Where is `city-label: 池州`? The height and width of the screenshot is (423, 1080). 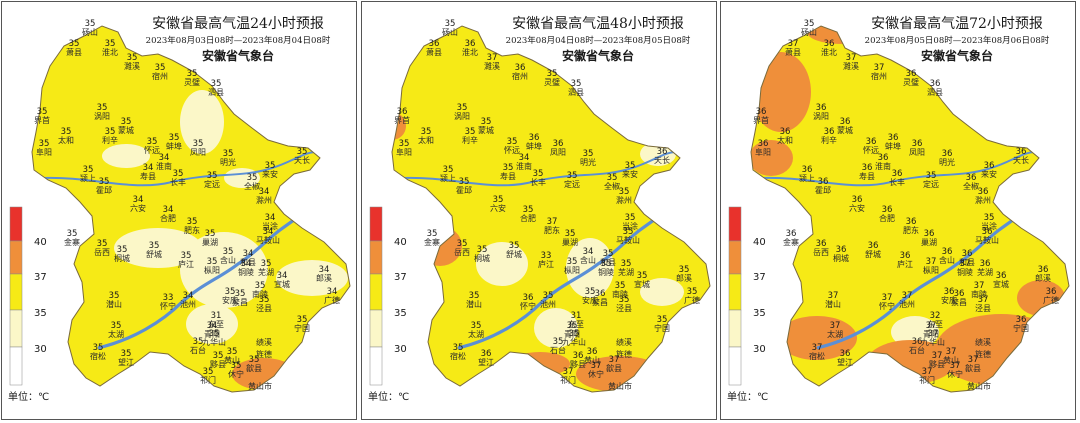
city-label: 池州 is located at coordinates (548, 304).